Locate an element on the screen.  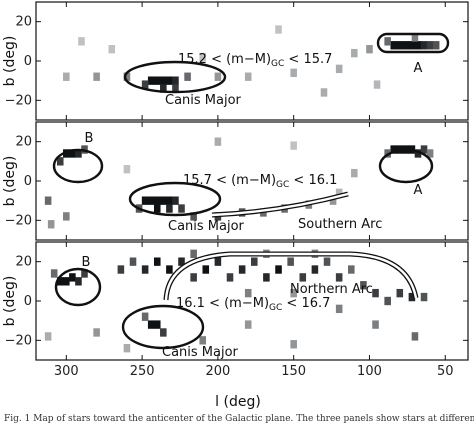
range-hi: < 16.1 is located at coordinates (313, 180).